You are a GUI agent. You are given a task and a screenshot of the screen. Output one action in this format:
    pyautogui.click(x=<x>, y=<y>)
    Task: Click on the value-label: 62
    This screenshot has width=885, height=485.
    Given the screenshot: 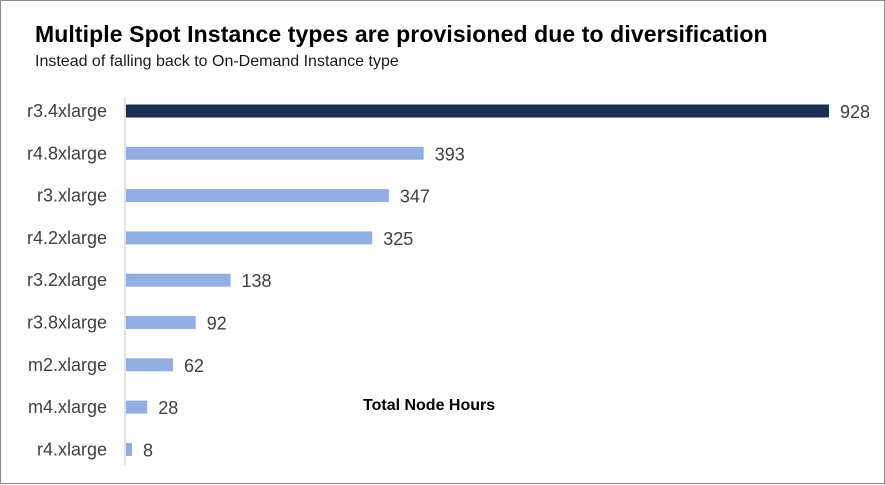 What is the action you would take?
    pyautogui.click(x=194, y=366)
    